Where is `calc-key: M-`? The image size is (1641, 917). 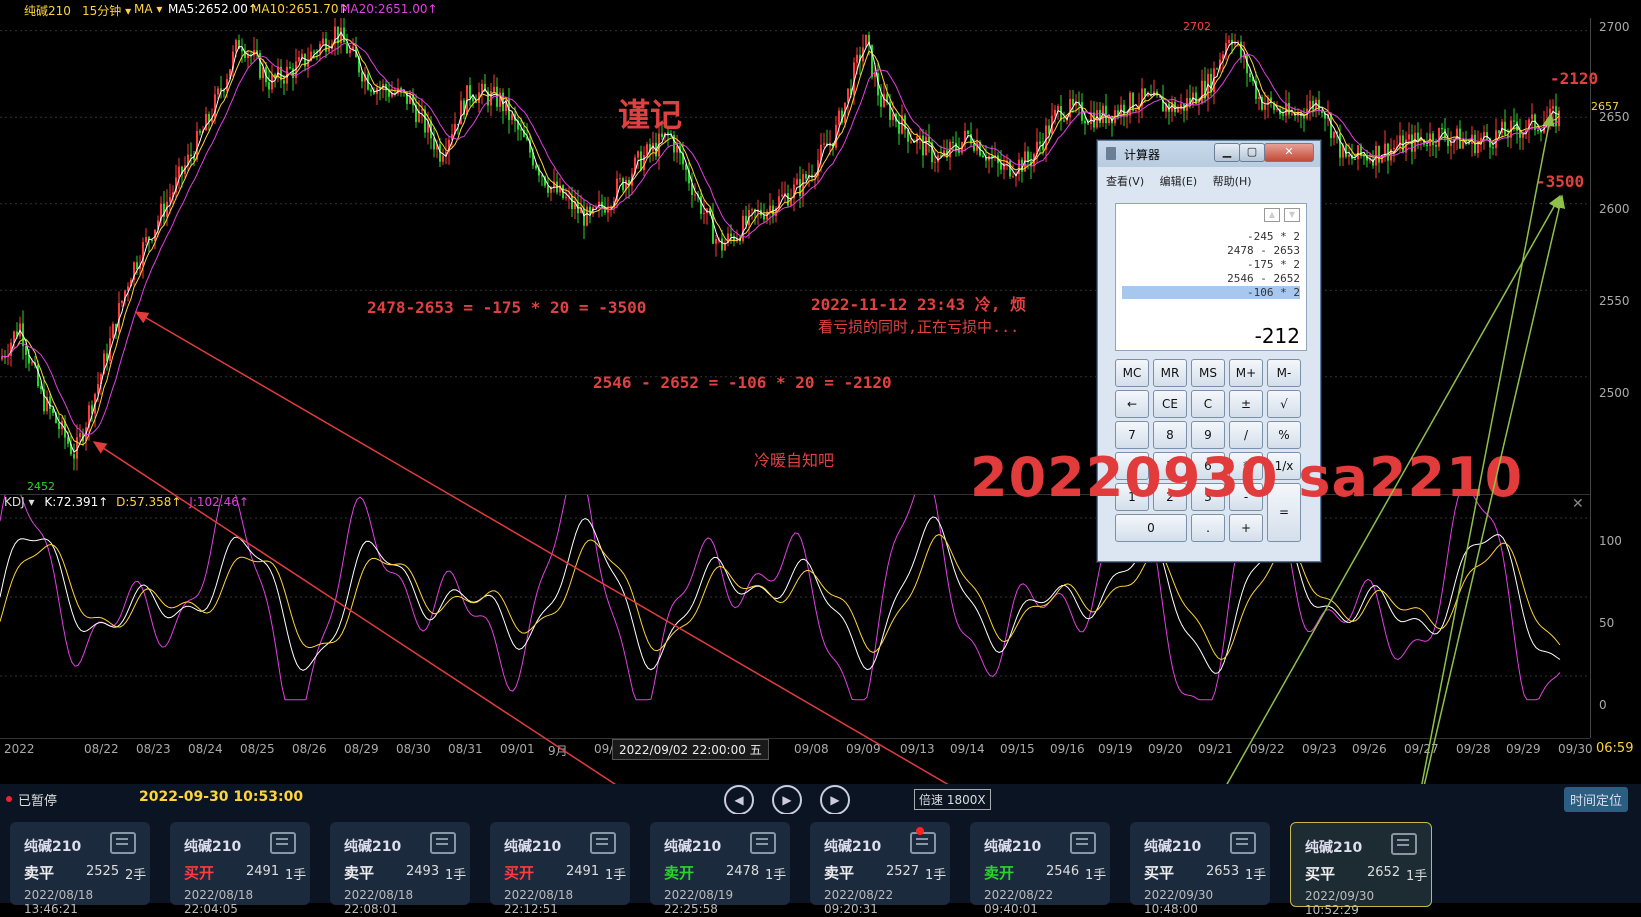 calc-key: M- is located at coordinates (1284, 373).